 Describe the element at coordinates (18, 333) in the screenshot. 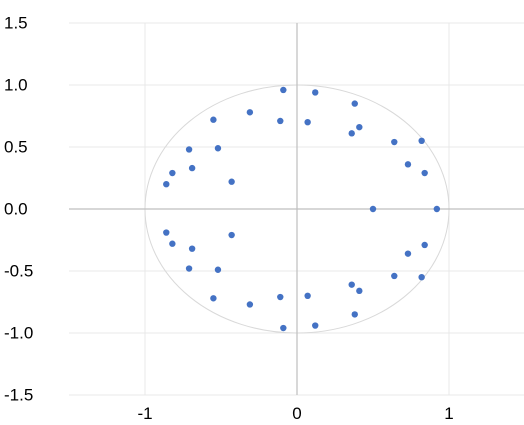

I see `y-tick-label: -1.0` at that location.